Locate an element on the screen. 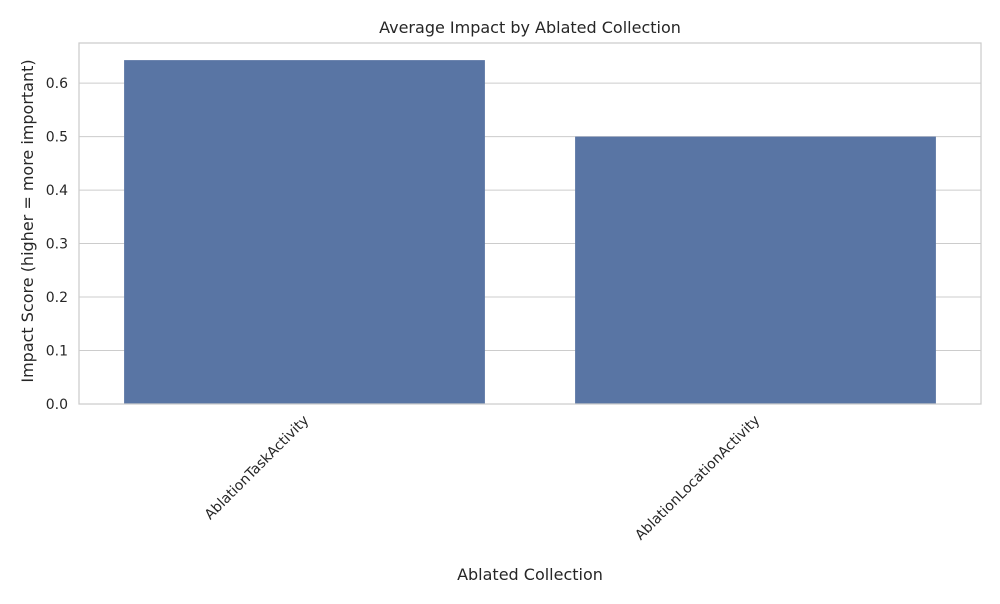 The image size is (1000, 604). y-tick-label: 0.4 is located at coordinates (57, 191).